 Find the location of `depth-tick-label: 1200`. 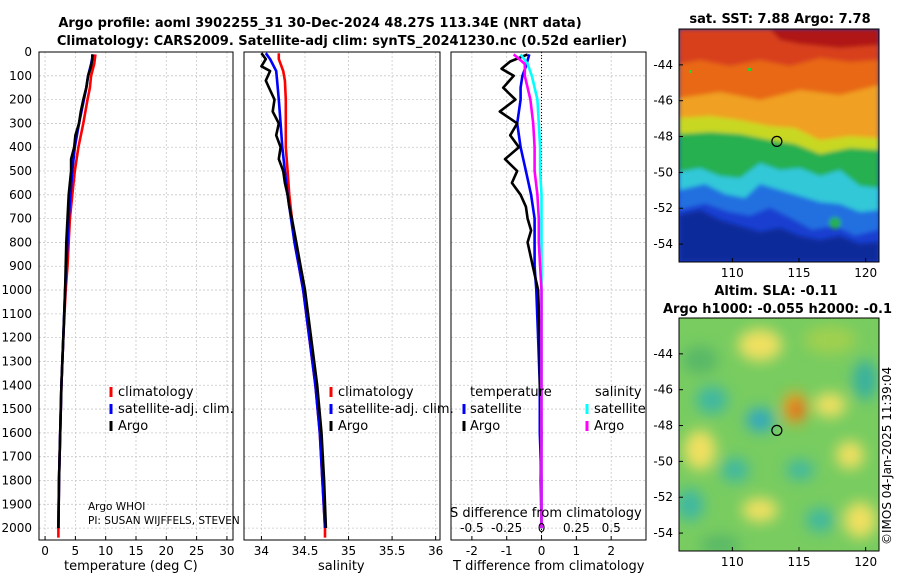

depth-tick-label: 1200 is located at coordinates (16, 338).